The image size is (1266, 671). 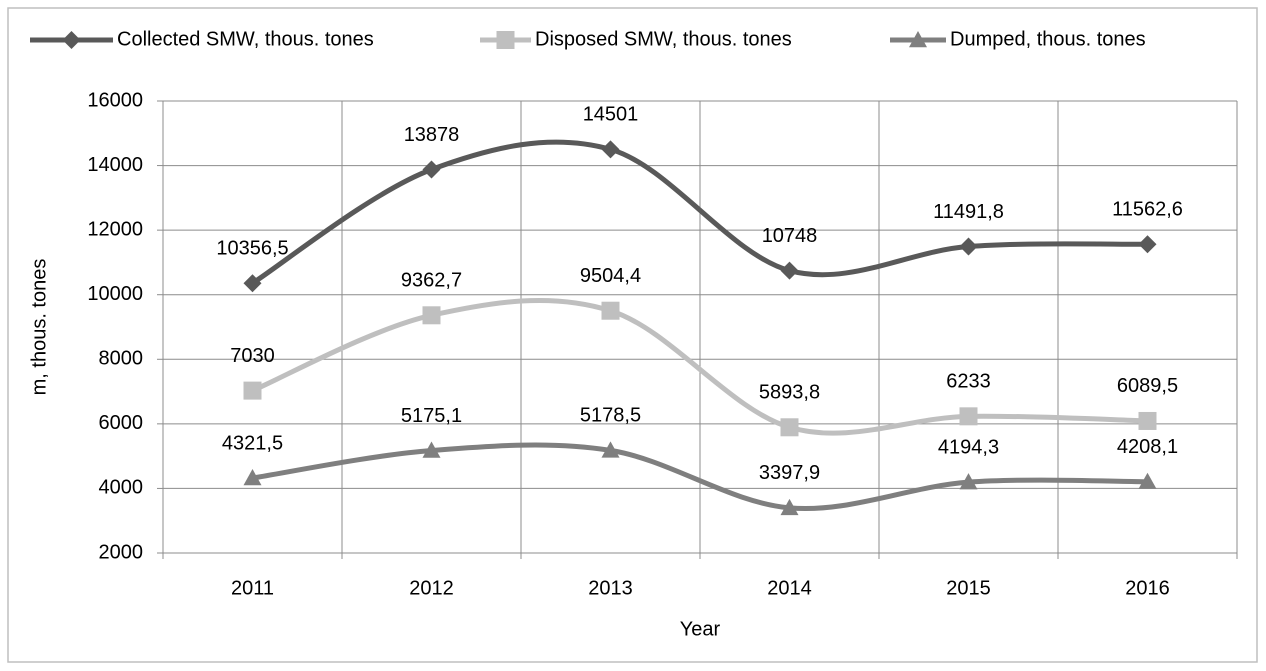 I want to click on y-tick-label: 4000, so click(x=121, y=488).